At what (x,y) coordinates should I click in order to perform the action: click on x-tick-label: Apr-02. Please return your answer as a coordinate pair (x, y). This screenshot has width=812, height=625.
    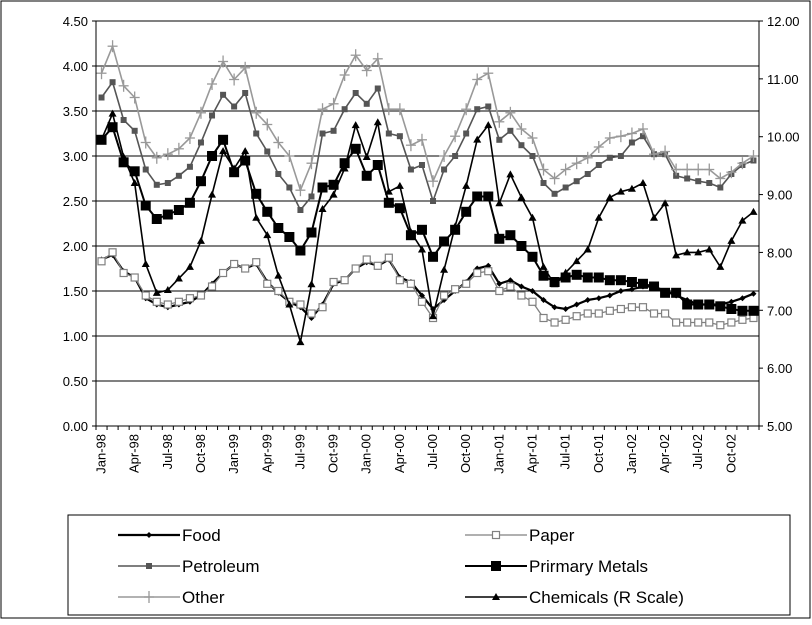
    Looking at the image, I should click on (664, 453).